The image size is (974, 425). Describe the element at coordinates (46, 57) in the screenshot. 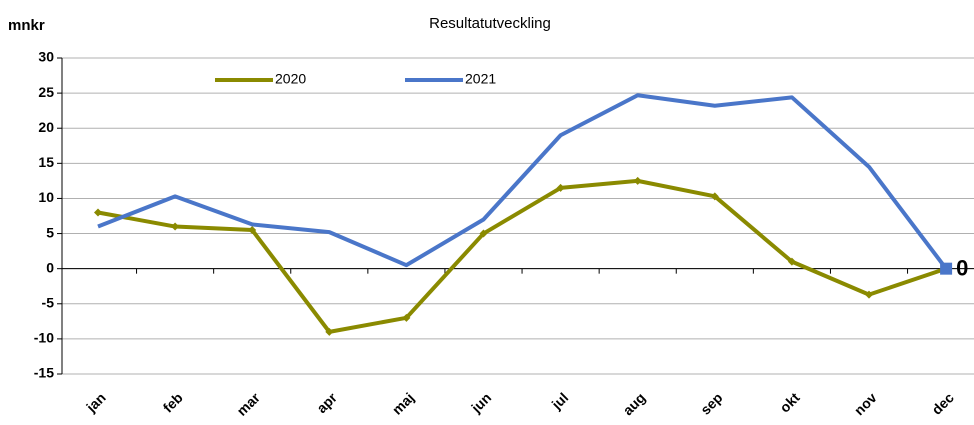

I see `y-tick-label: 30` at that location.